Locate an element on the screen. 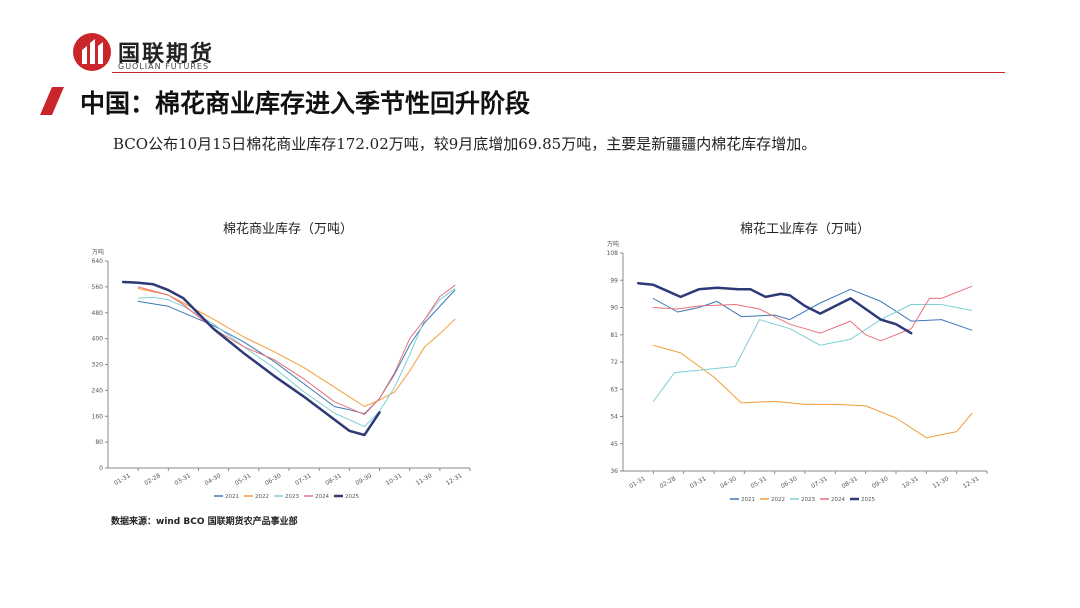  y-tick-label: 108 is located at coordinates (613, 253).